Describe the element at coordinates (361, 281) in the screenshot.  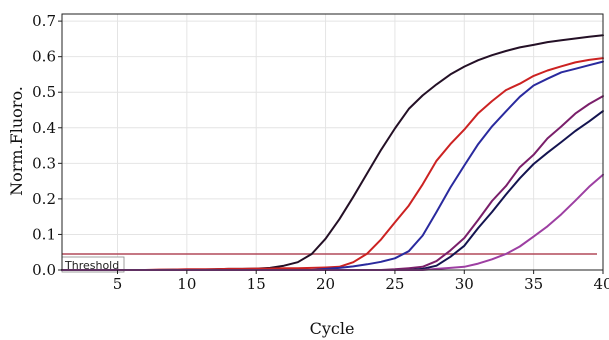
I see `x-tick-layer: 5 10 15 20 25 30 35 40` at that location.